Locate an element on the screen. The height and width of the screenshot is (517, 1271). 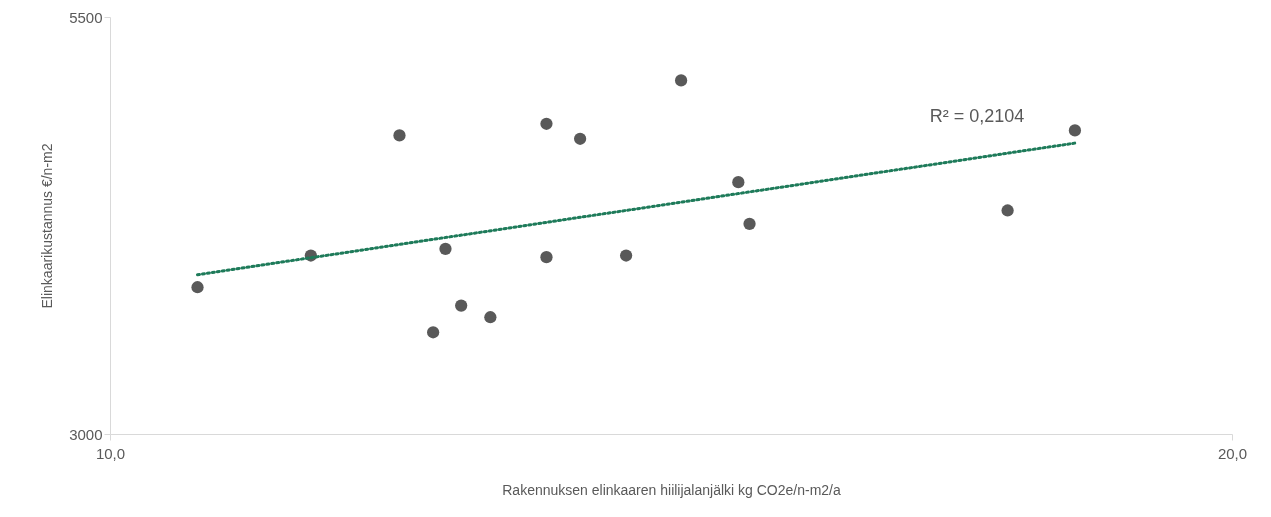
annotation: R² = 0,2104 is located at coordinates (977, 116).